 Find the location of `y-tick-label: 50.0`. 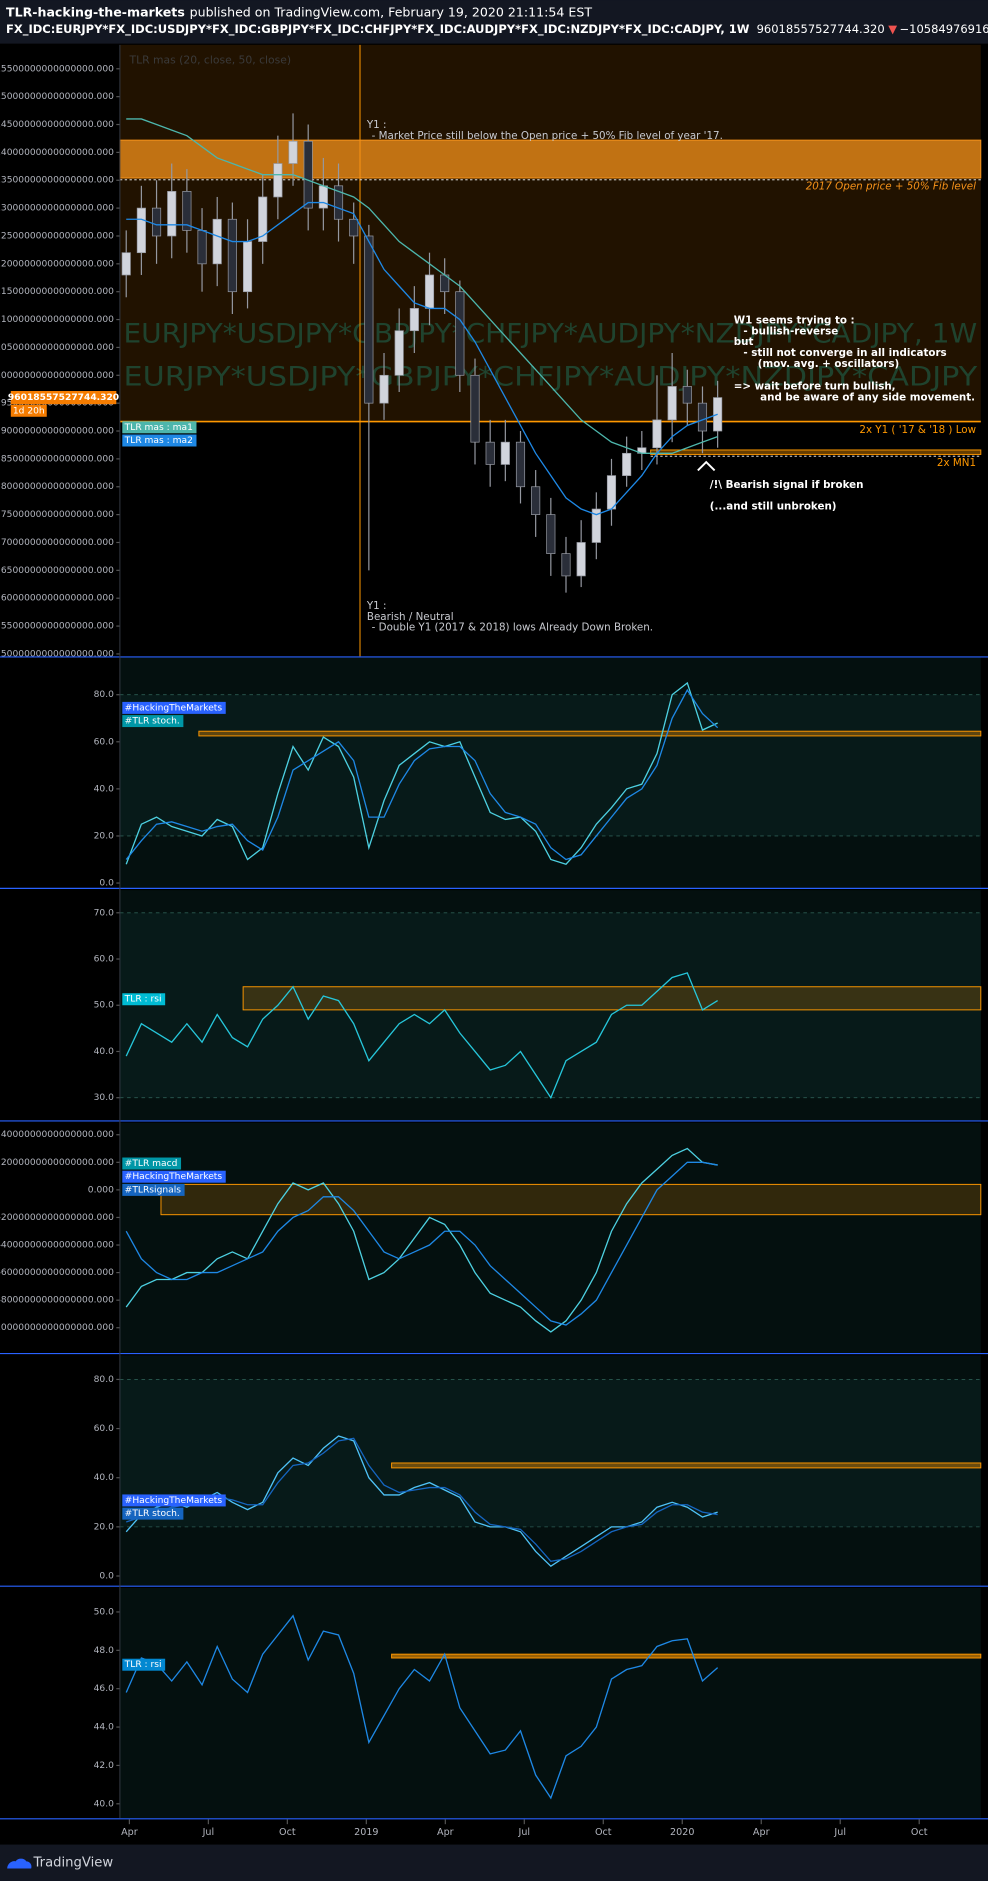

y-tick-label: 50.0 is located at coordinates (104, 1612).